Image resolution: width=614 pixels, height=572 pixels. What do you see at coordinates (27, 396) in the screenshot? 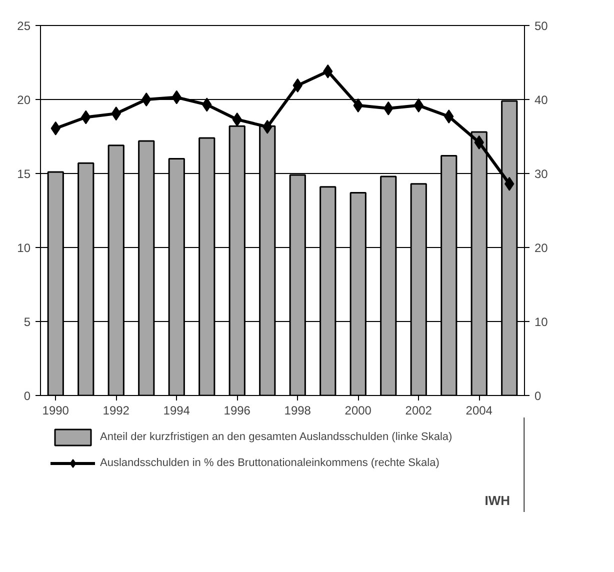
I see `y-tick-label: 0` at bounding box center [27, 396].